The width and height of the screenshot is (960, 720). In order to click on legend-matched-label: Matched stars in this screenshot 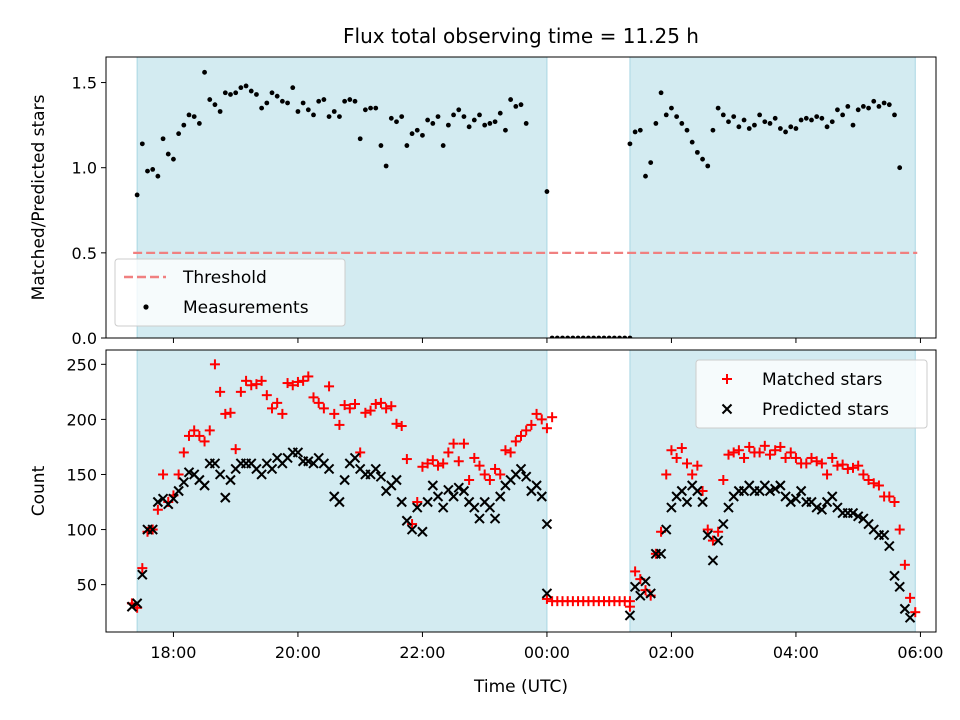, I will do `click(822, 380)`.